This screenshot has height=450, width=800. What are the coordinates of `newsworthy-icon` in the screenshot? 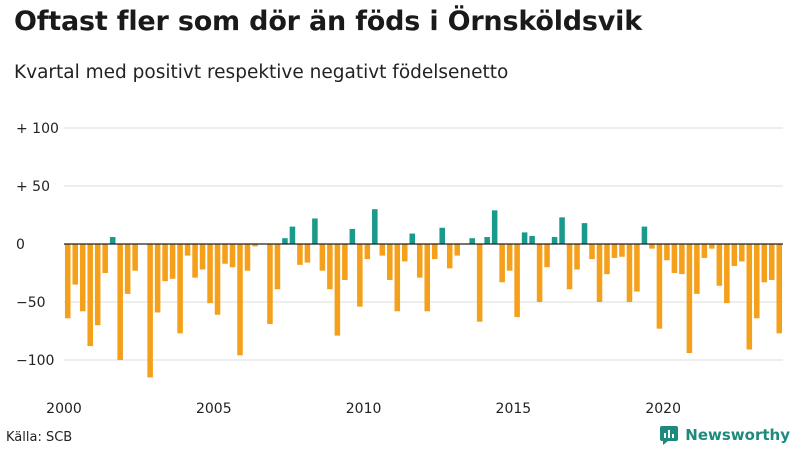 It's located at (669, 435).